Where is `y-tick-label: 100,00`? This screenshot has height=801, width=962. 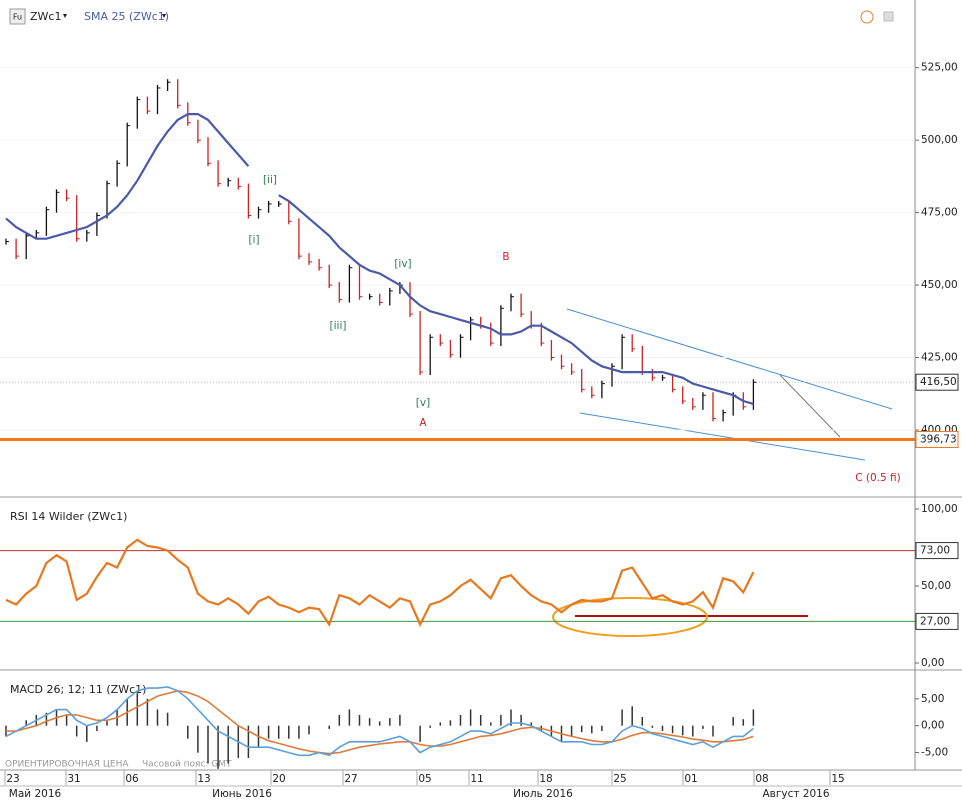
y-tick-label: 100,00 is located at coordinates (939, 509).